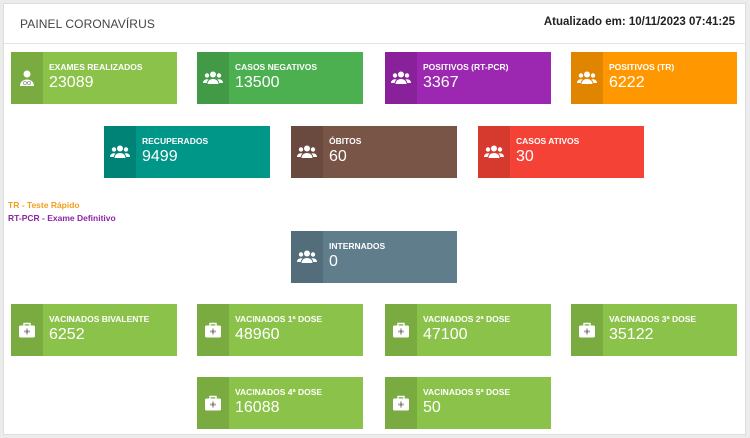 Image resolution: width=750 pixels, height=438 pixels. Describe the element at coordinates (94, 330) in the screenshot. I see `card-vacinados-bivalente: VACINADOS BIVALENTE 6252` at that location.